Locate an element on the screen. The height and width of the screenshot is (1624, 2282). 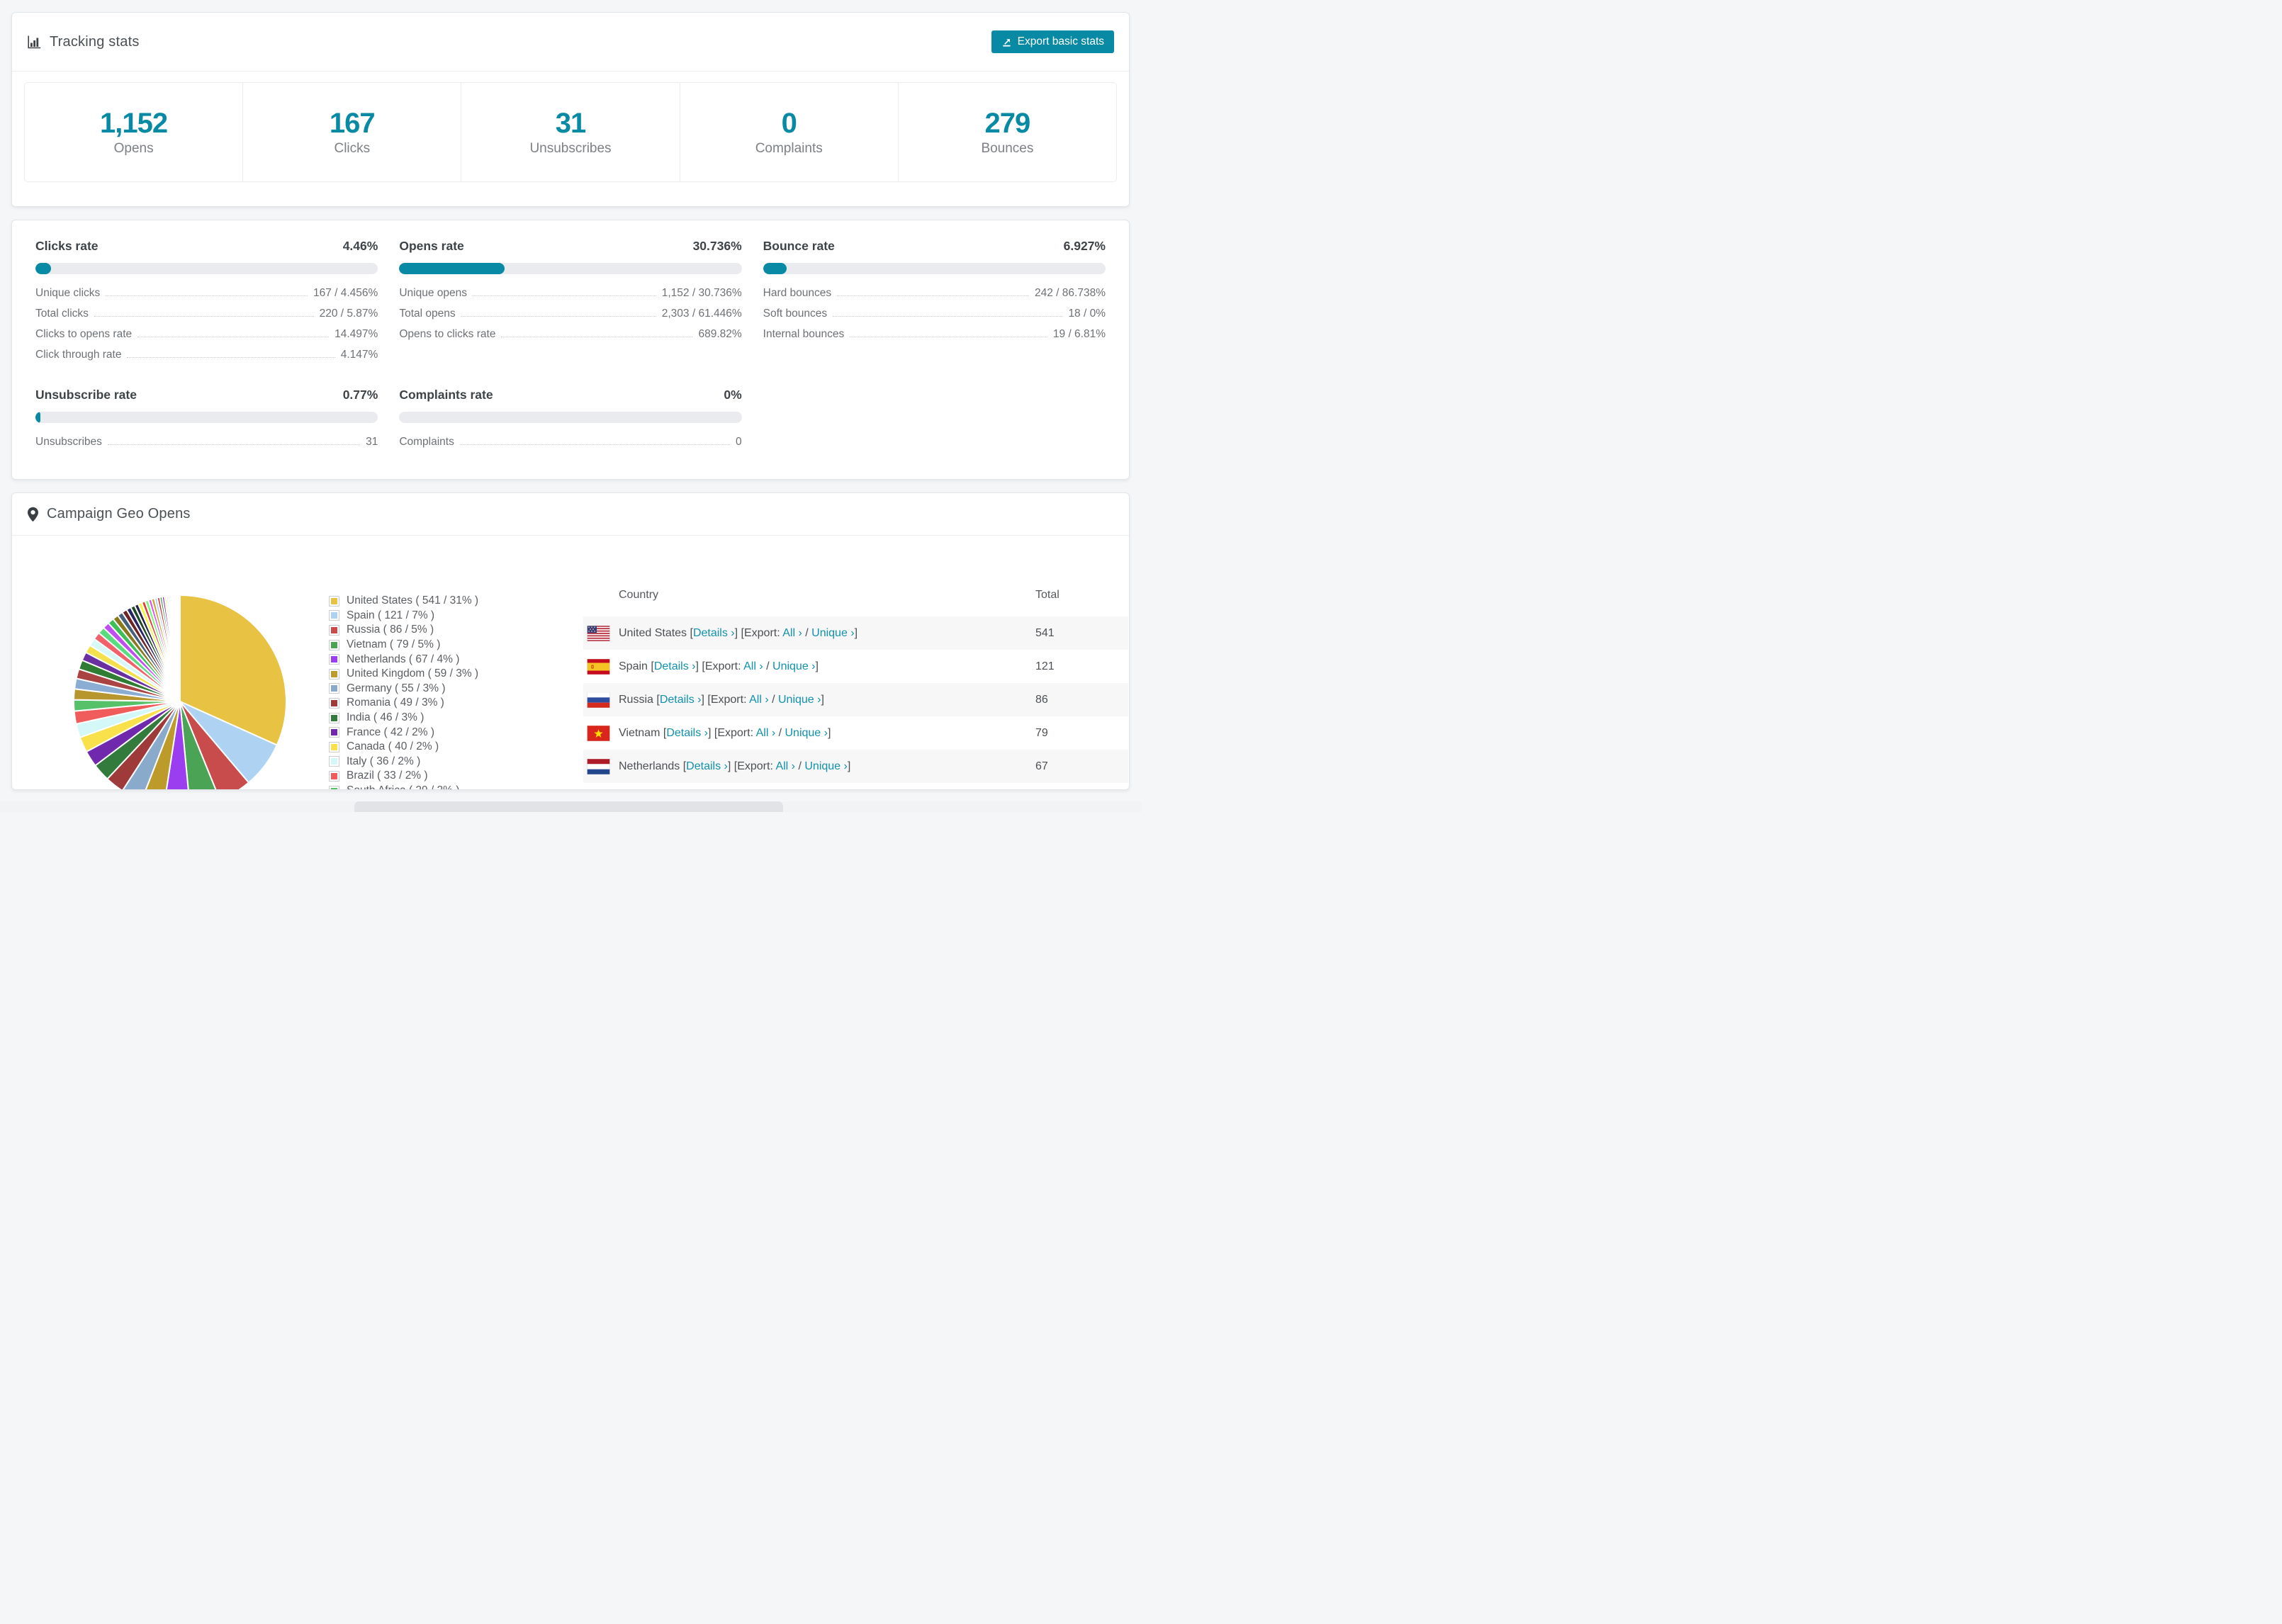
stat-box: 1,152 Opens is located at coordinates (133, 132).